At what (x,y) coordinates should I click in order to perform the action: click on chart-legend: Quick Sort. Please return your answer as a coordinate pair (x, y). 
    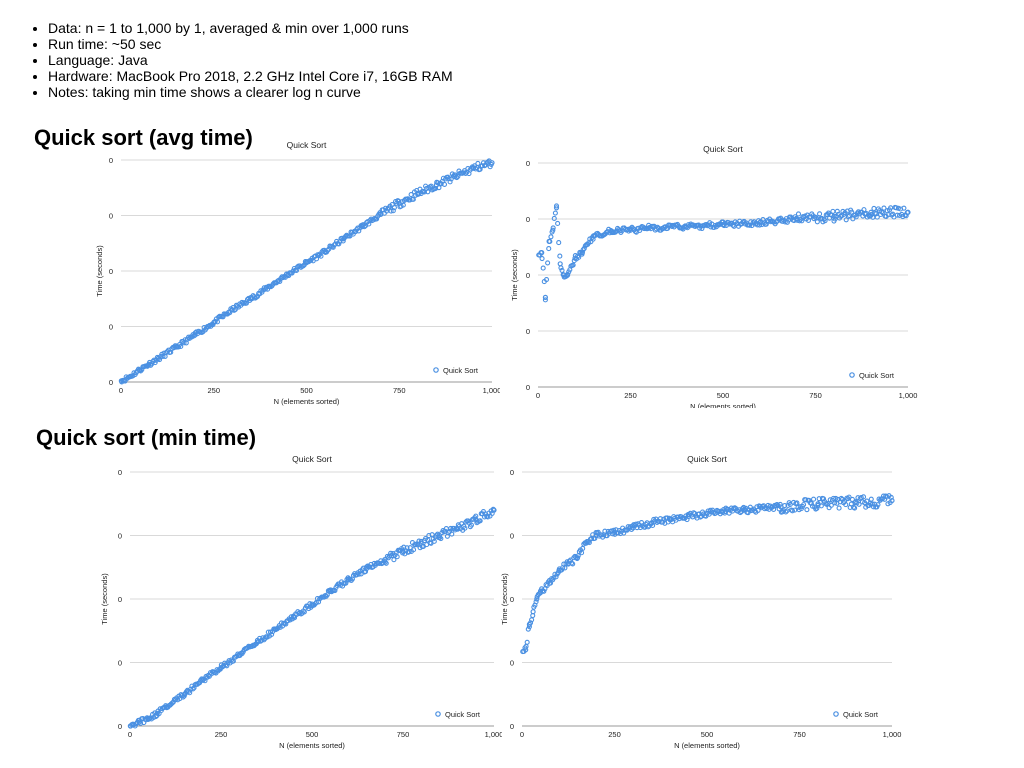
    Looking at the image, I should click on (456, 370).